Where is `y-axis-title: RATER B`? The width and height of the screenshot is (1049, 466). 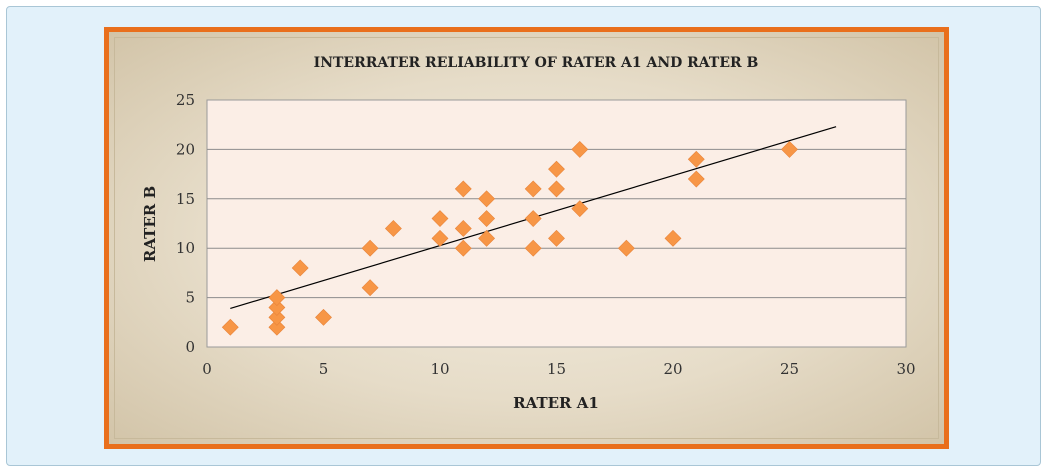 y-axis-title: RATER B is located at coordinates (150, 224).